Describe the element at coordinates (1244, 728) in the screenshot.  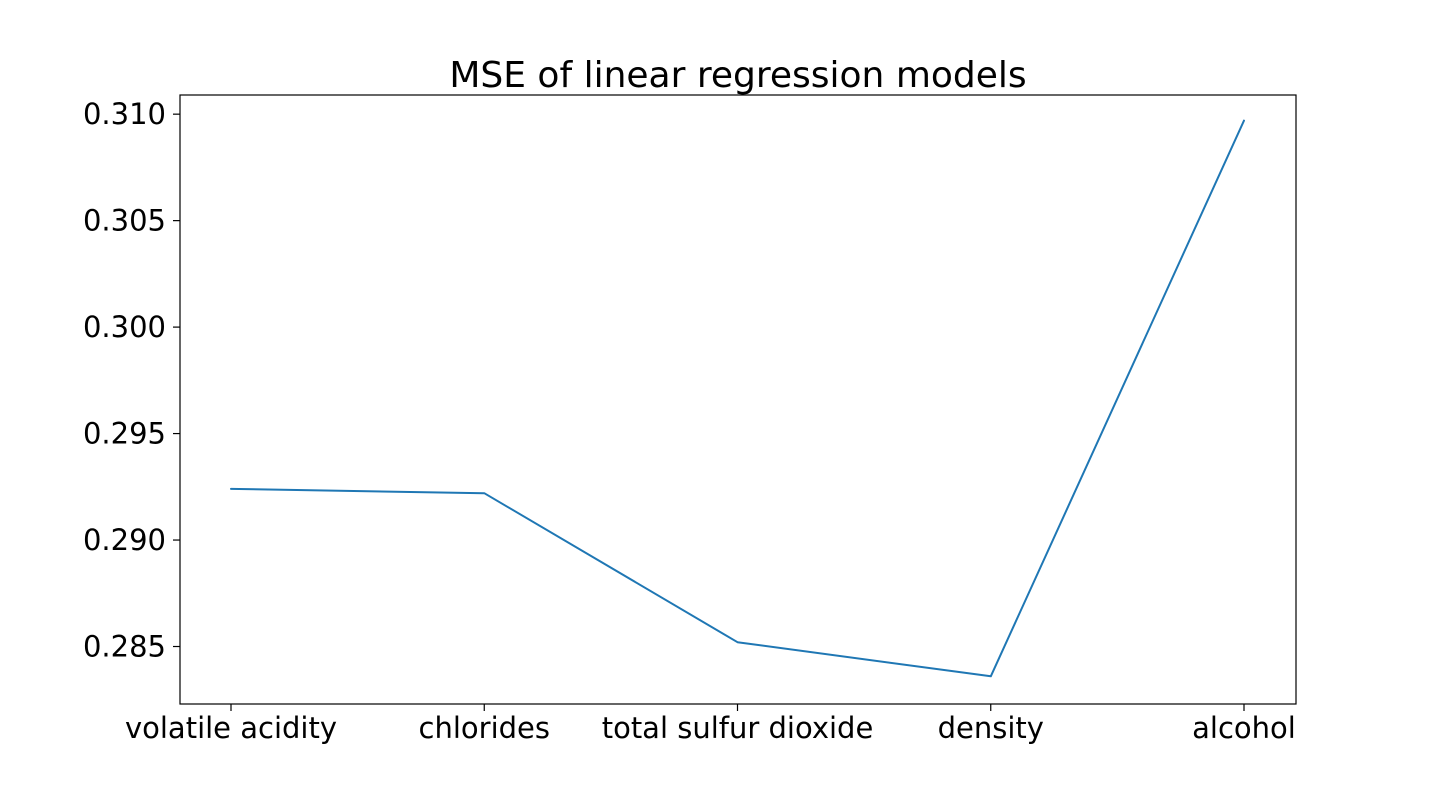
I see `x-tick-label: alcohol` at that location.